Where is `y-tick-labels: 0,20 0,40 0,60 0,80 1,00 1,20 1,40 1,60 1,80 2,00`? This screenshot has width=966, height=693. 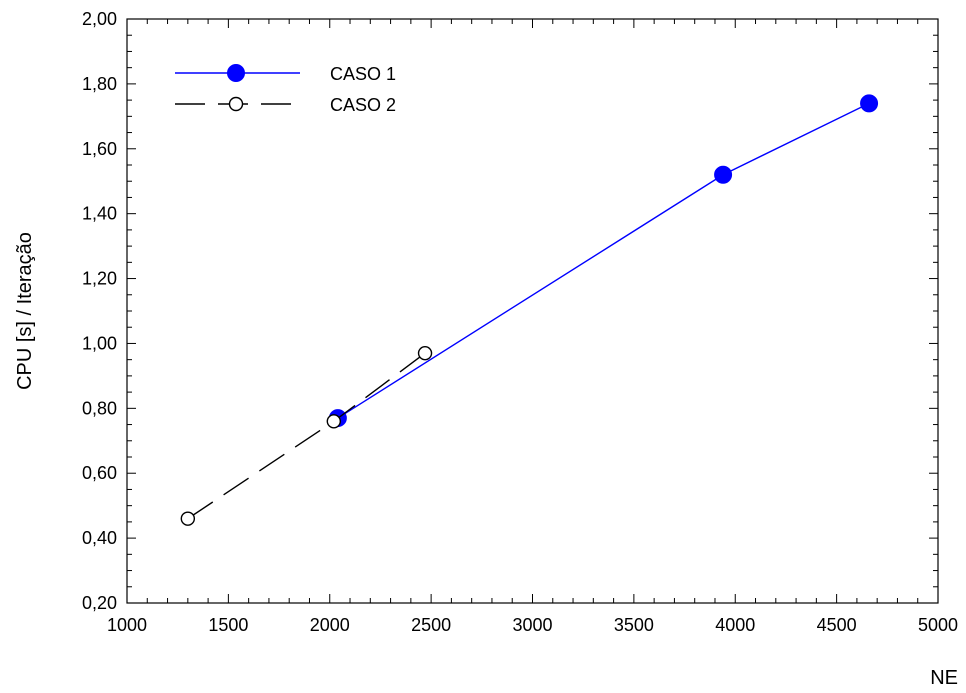
y-tick-labels: 0,20 0,40 0,60 0,80 1,00 1,20 1,40 1,60 1,80 2,00 is located at coordinates (99, 311).